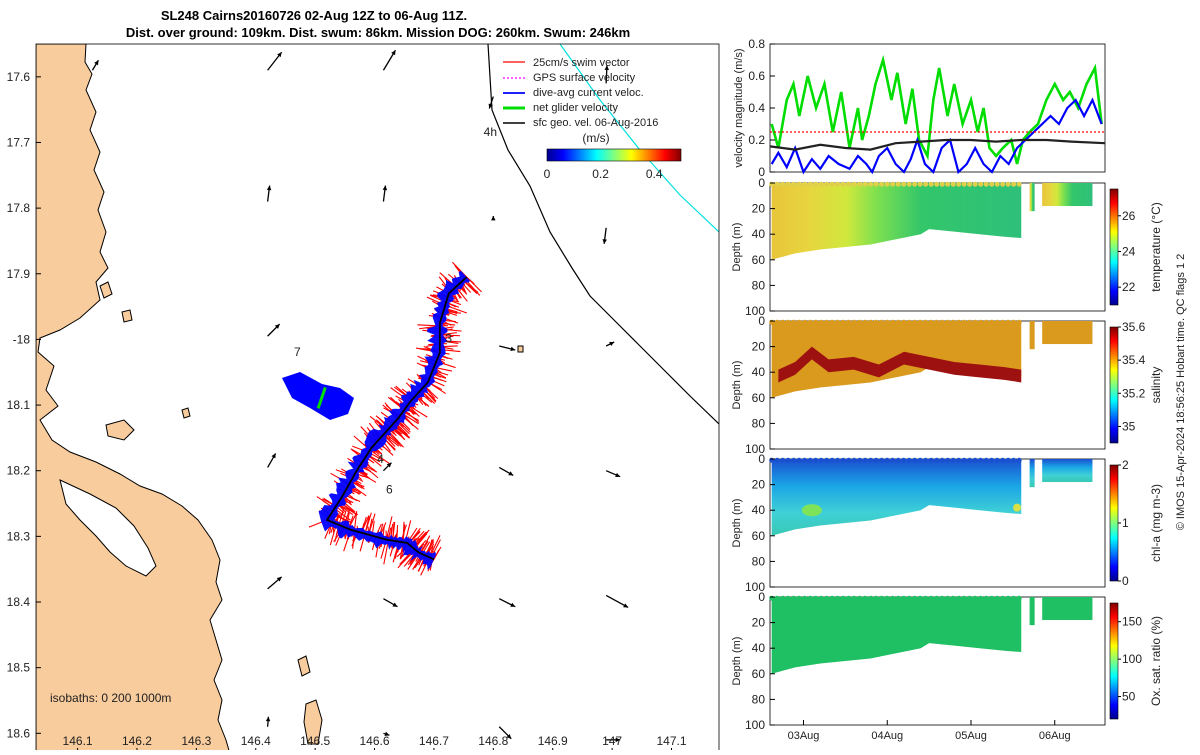  Describe the element at coordinates (19, 471) in the screenshot. I see `map-y-tick-label: 18.2` at that location.